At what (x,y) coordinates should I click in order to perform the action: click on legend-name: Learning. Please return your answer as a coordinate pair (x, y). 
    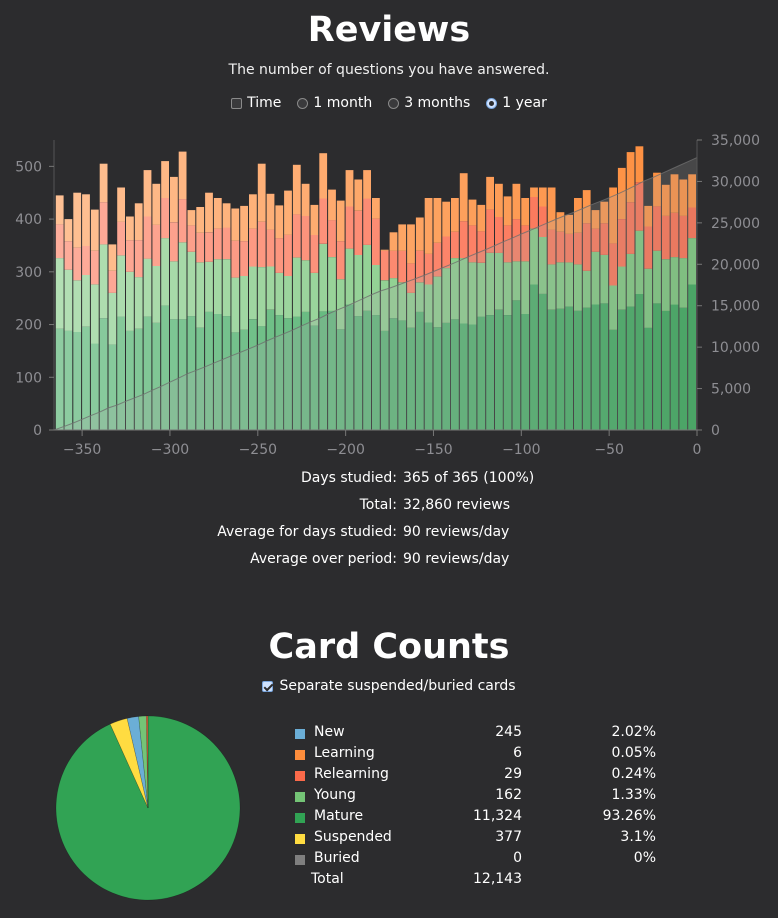
    Looking at the image, I should click on (344, 753).